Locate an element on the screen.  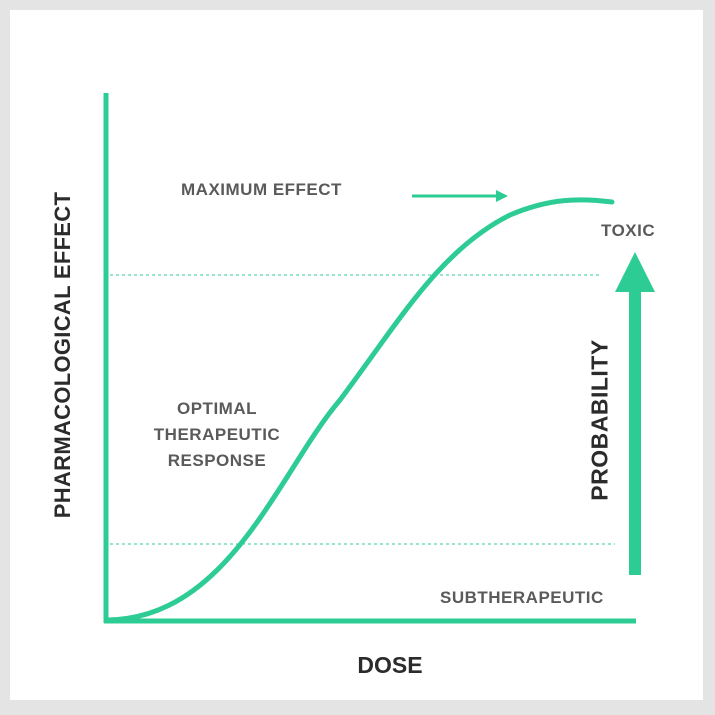
optimal-label-line: THERAPEUTIC is located at coordinates (217, 434).